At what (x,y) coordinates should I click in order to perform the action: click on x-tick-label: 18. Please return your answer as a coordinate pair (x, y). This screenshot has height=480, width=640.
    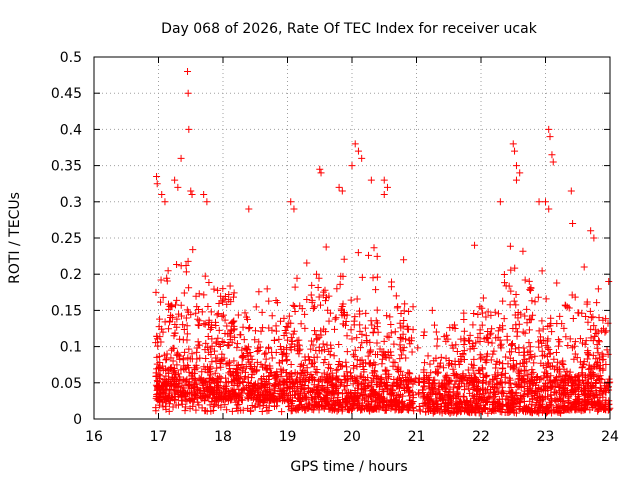
    Looking at the image, I should click on (223, 437).